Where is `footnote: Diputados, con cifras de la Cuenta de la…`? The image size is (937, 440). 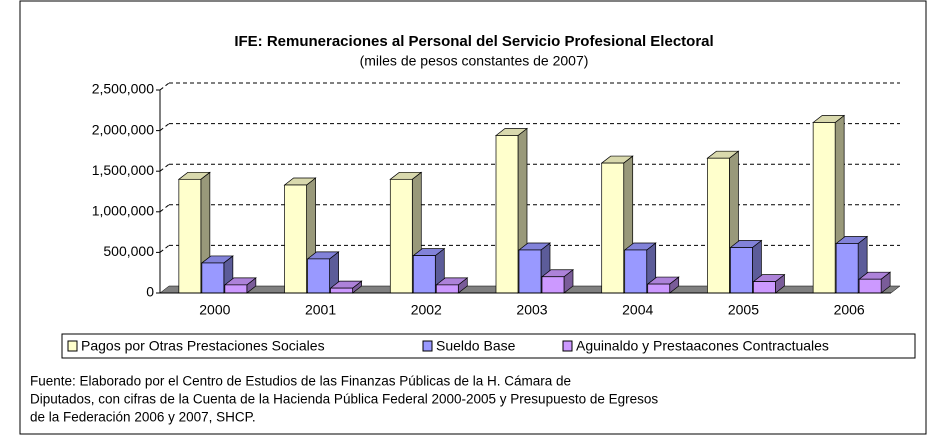 footnote: Diputados, con cifras de la Cuenta de la… is located at coordinates (344, 399).